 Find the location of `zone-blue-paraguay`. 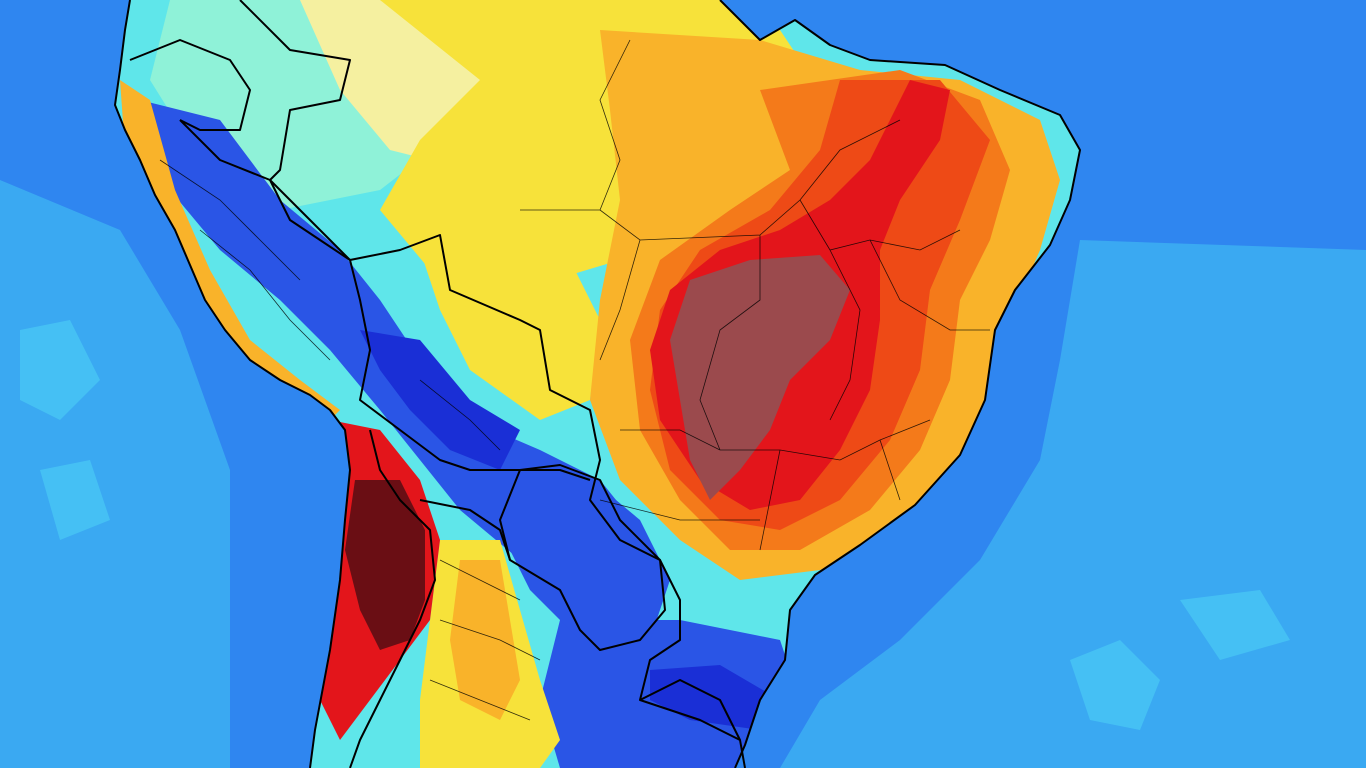

zone-blue-paraguay is located at coordinates (585, 555).